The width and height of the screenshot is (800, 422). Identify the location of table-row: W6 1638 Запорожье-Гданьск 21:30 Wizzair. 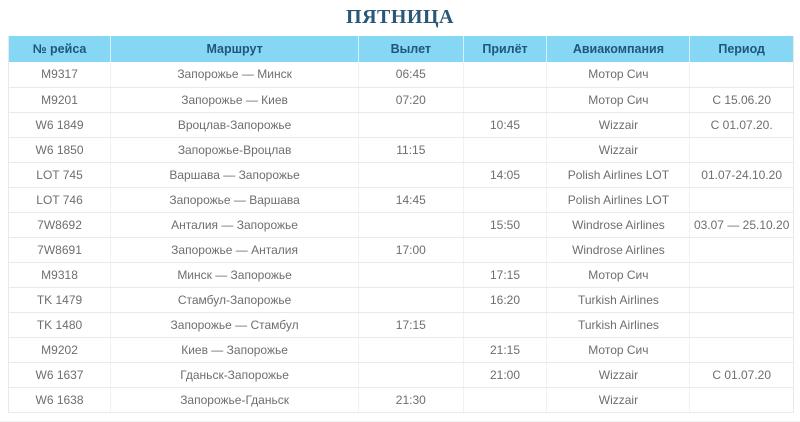
(401, 400).